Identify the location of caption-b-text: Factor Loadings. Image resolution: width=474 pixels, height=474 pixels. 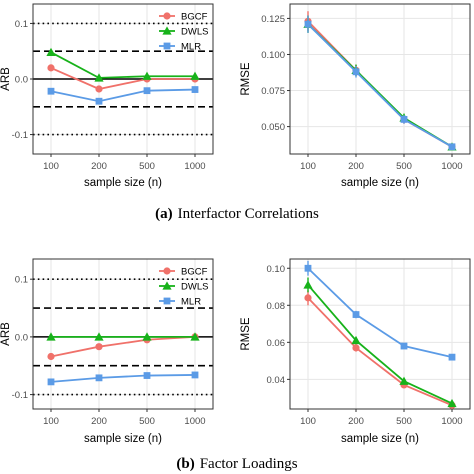
(249, 464).